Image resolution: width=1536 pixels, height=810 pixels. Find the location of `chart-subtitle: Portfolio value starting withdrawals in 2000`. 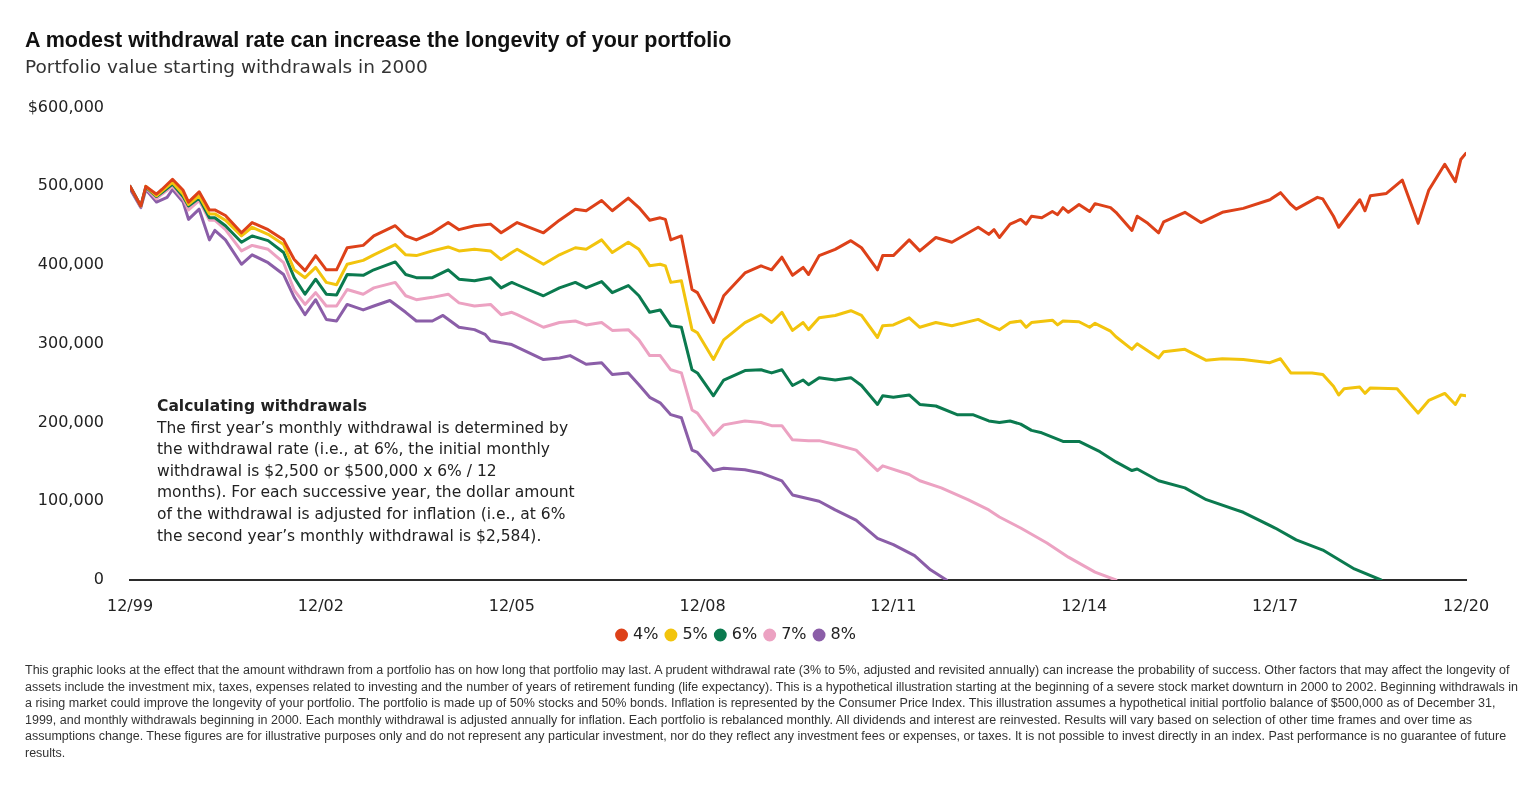

chart-subtitle: Portfolio value starting withdrawals in 2000 is located at coordinates (226, 66).